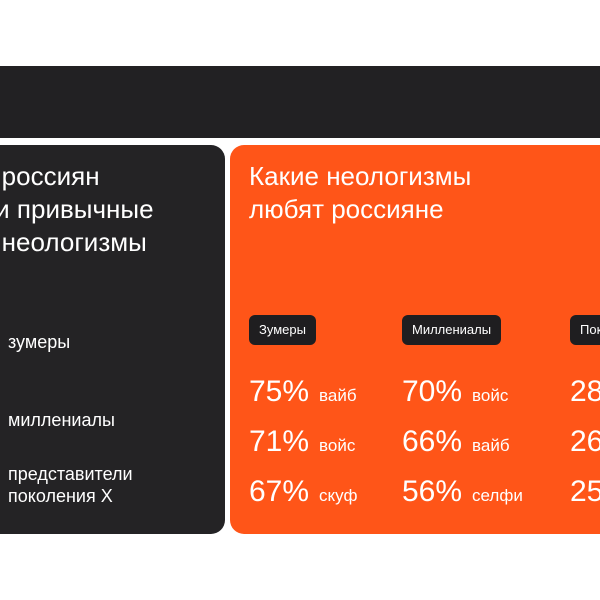 This screenshot has width=600, height=600. I want to click on column-zoomers: Зумеры 75% вайб 71% войс 67% скуф, so click(303, 411).